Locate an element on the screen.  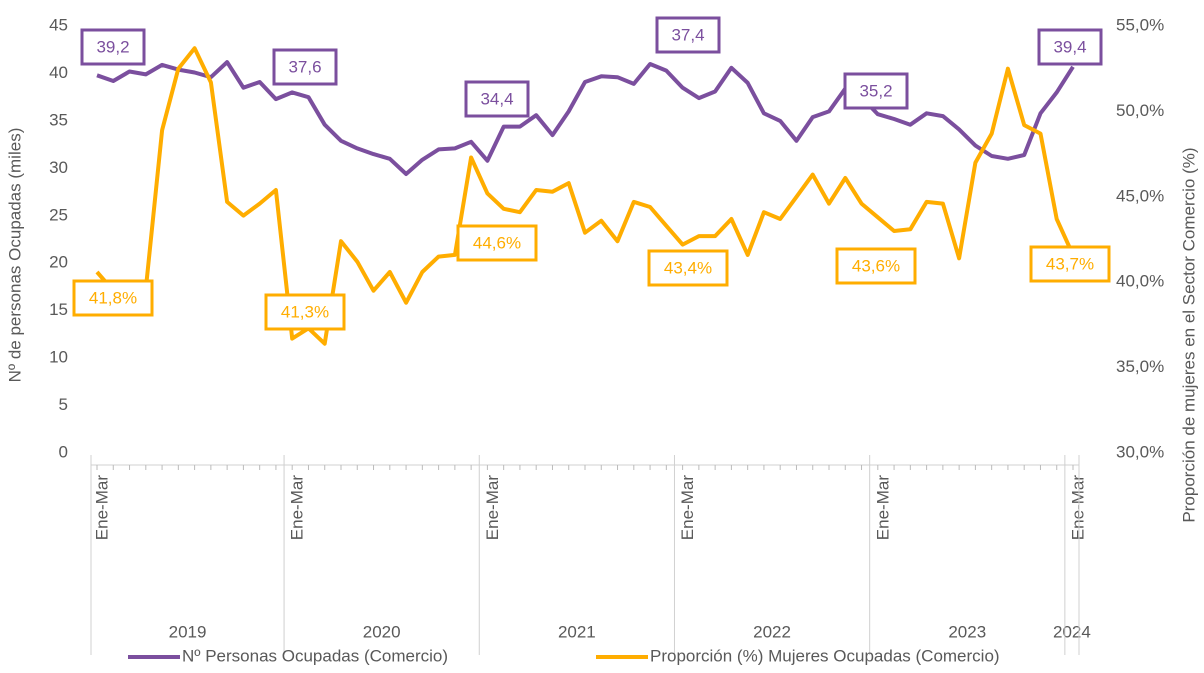
annotation: 37,4 is located at coordinates (687, 34).